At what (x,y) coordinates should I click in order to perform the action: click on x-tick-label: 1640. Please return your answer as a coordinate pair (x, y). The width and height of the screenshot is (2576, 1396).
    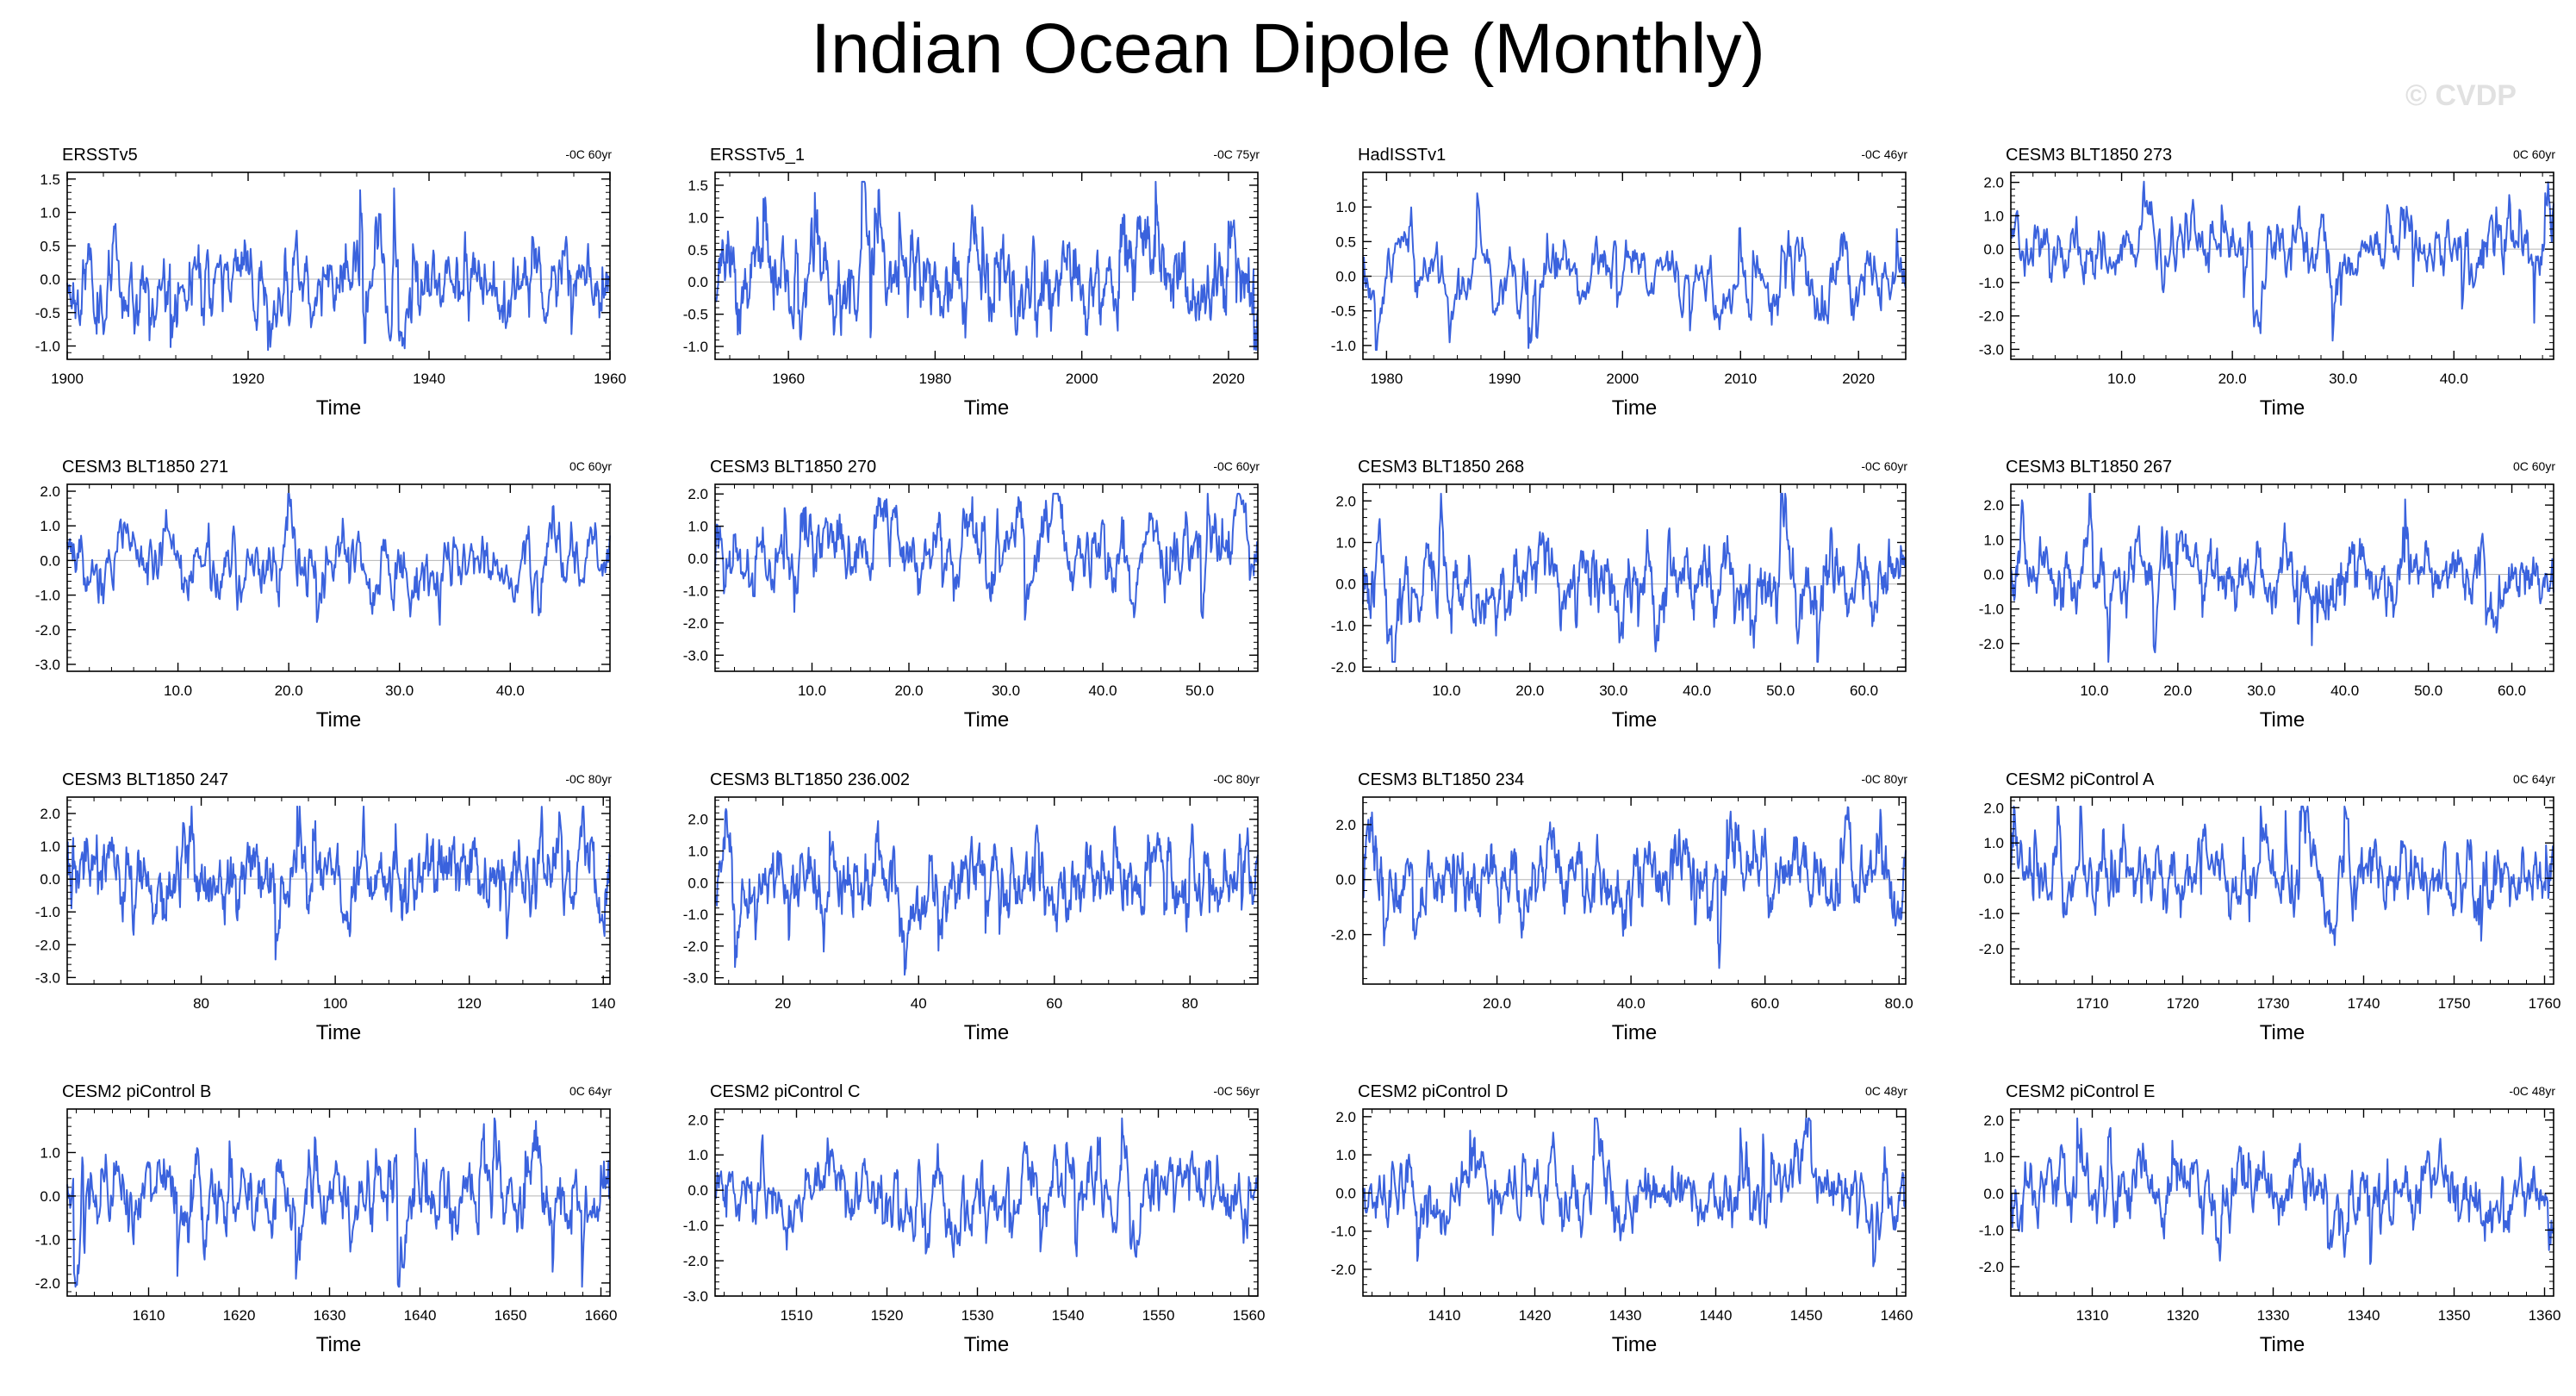
    Looking at the image, I should click on (421, 1315).